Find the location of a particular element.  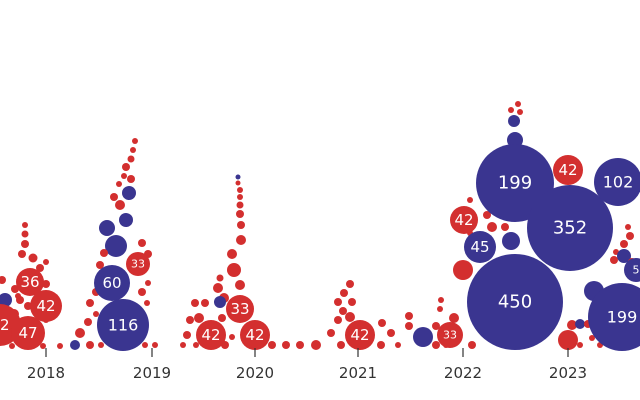

bubble-label: 36 is located at coordinates (29, 282).